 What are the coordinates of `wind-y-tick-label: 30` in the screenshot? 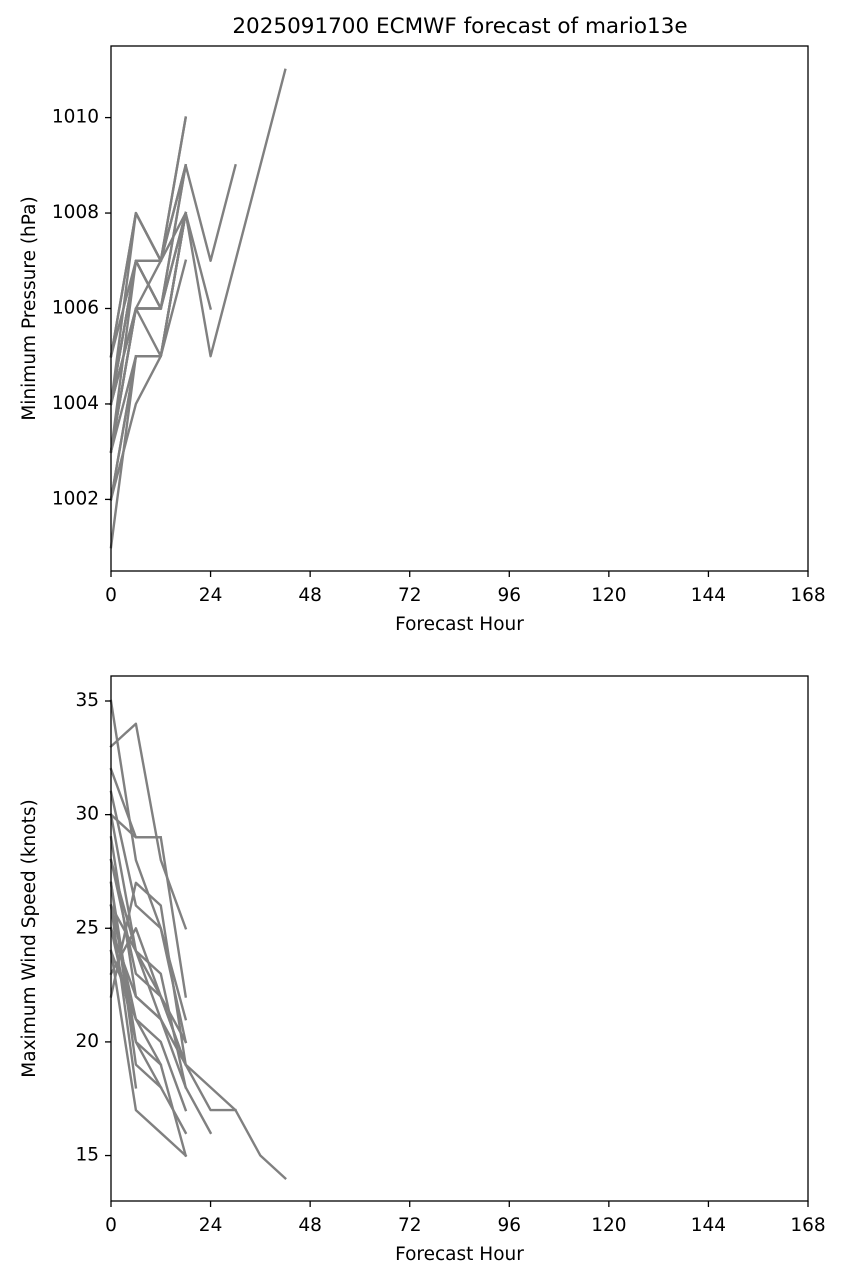 It's located at (87, 814).